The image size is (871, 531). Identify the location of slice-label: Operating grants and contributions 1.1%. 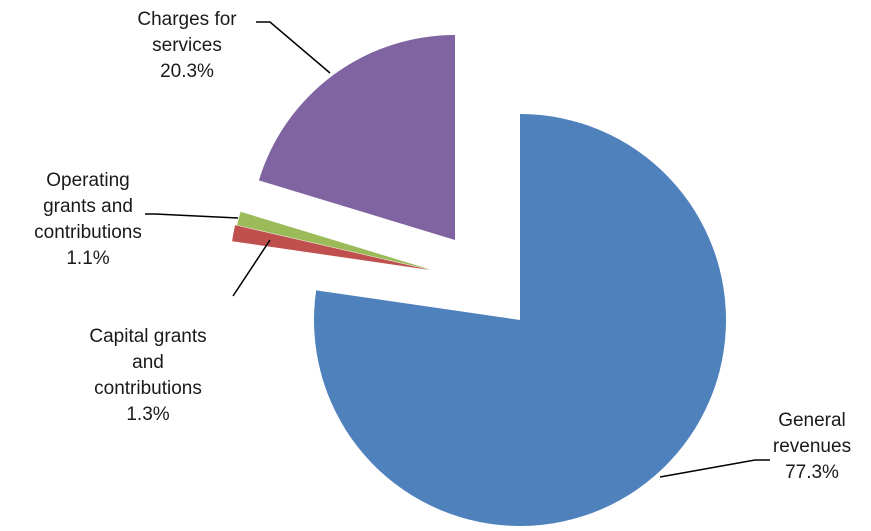
(88, 219).